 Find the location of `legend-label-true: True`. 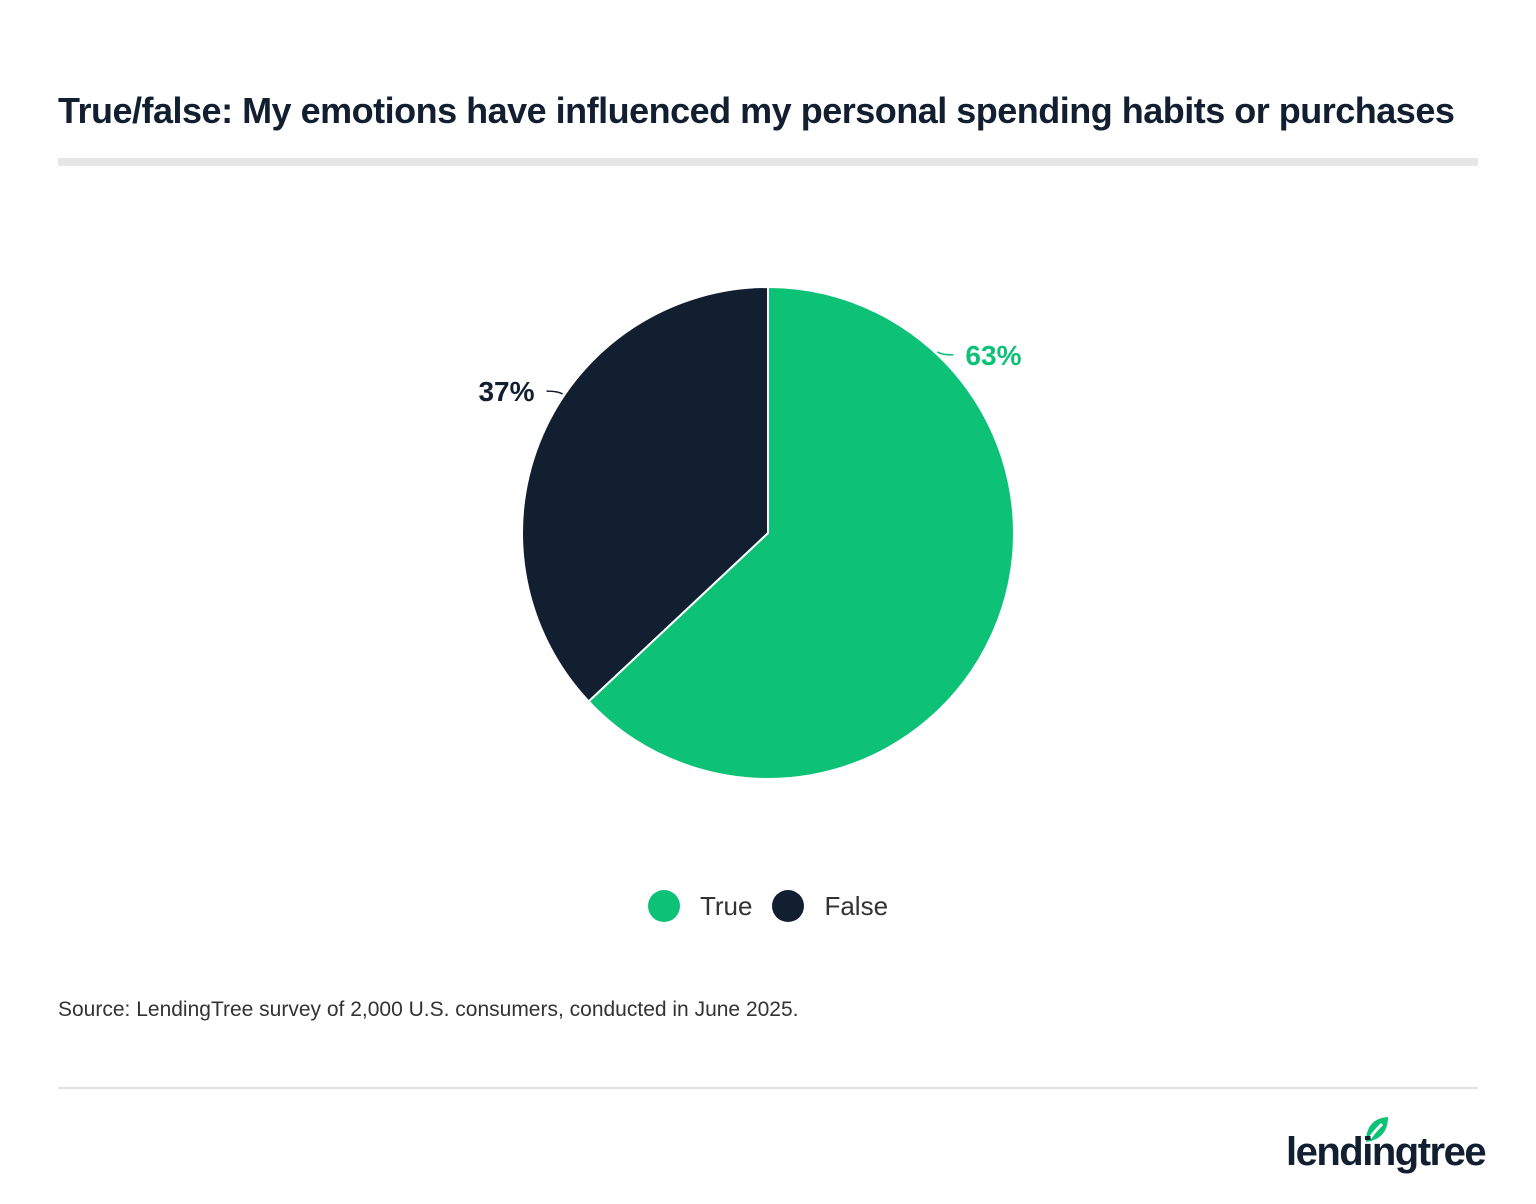

legend-label-true: True is located at coordinates (726, 905).